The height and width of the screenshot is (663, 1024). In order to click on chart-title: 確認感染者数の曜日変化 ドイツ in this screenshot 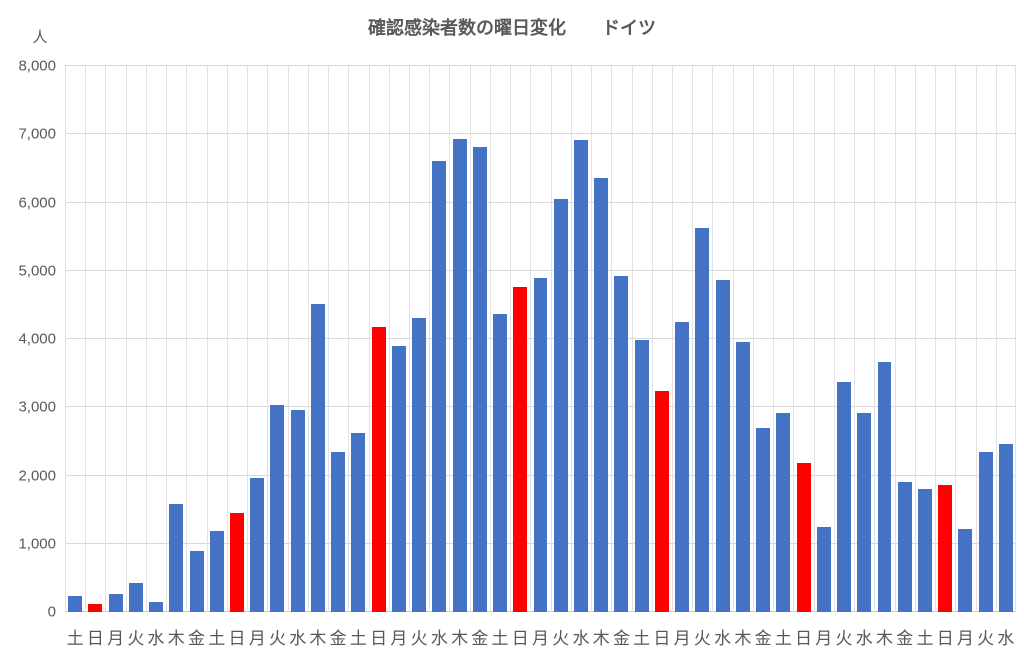, I will do `click(512, 28)`.